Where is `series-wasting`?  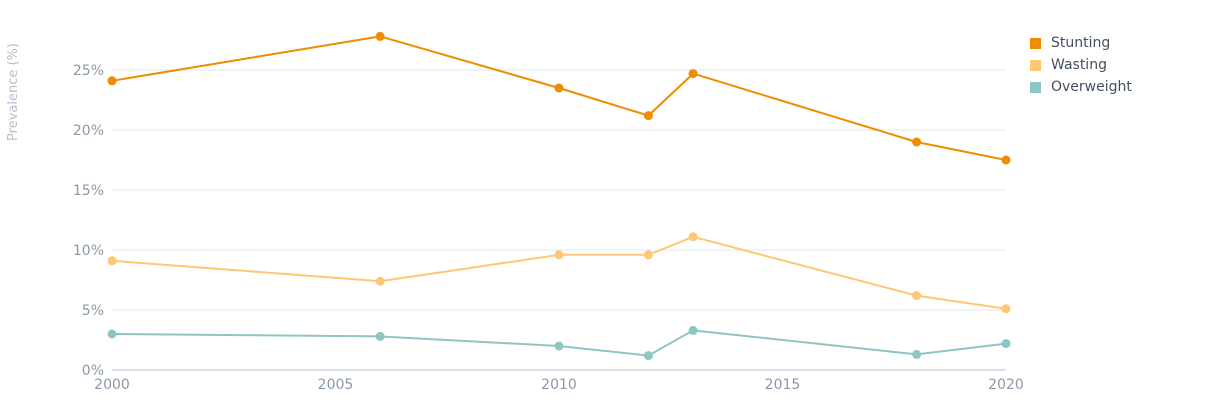 series-wasting is located at coordinates (559, 273).